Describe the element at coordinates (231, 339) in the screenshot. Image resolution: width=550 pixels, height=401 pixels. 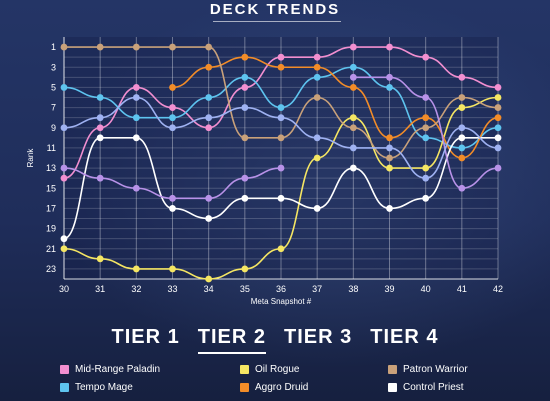
I see `tab-tier-2: TIER 2` at that location.